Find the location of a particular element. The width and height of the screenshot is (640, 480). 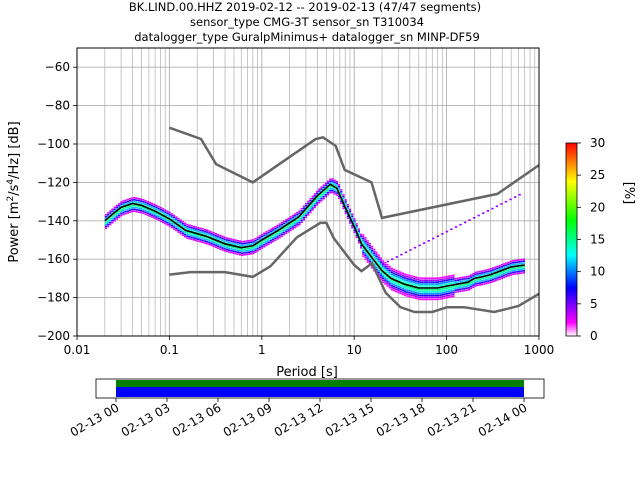

time-tick-label: 02-13 18 is located at coordinates (401, 419).